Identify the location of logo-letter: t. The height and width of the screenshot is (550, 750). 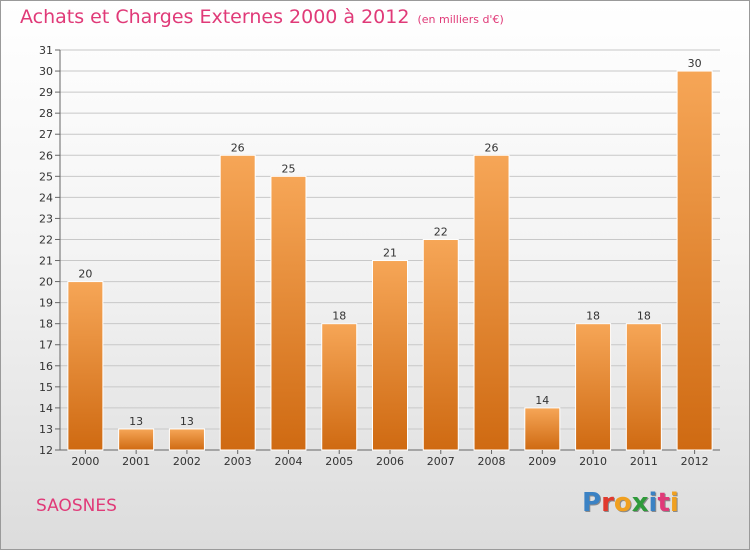
(663, 503).